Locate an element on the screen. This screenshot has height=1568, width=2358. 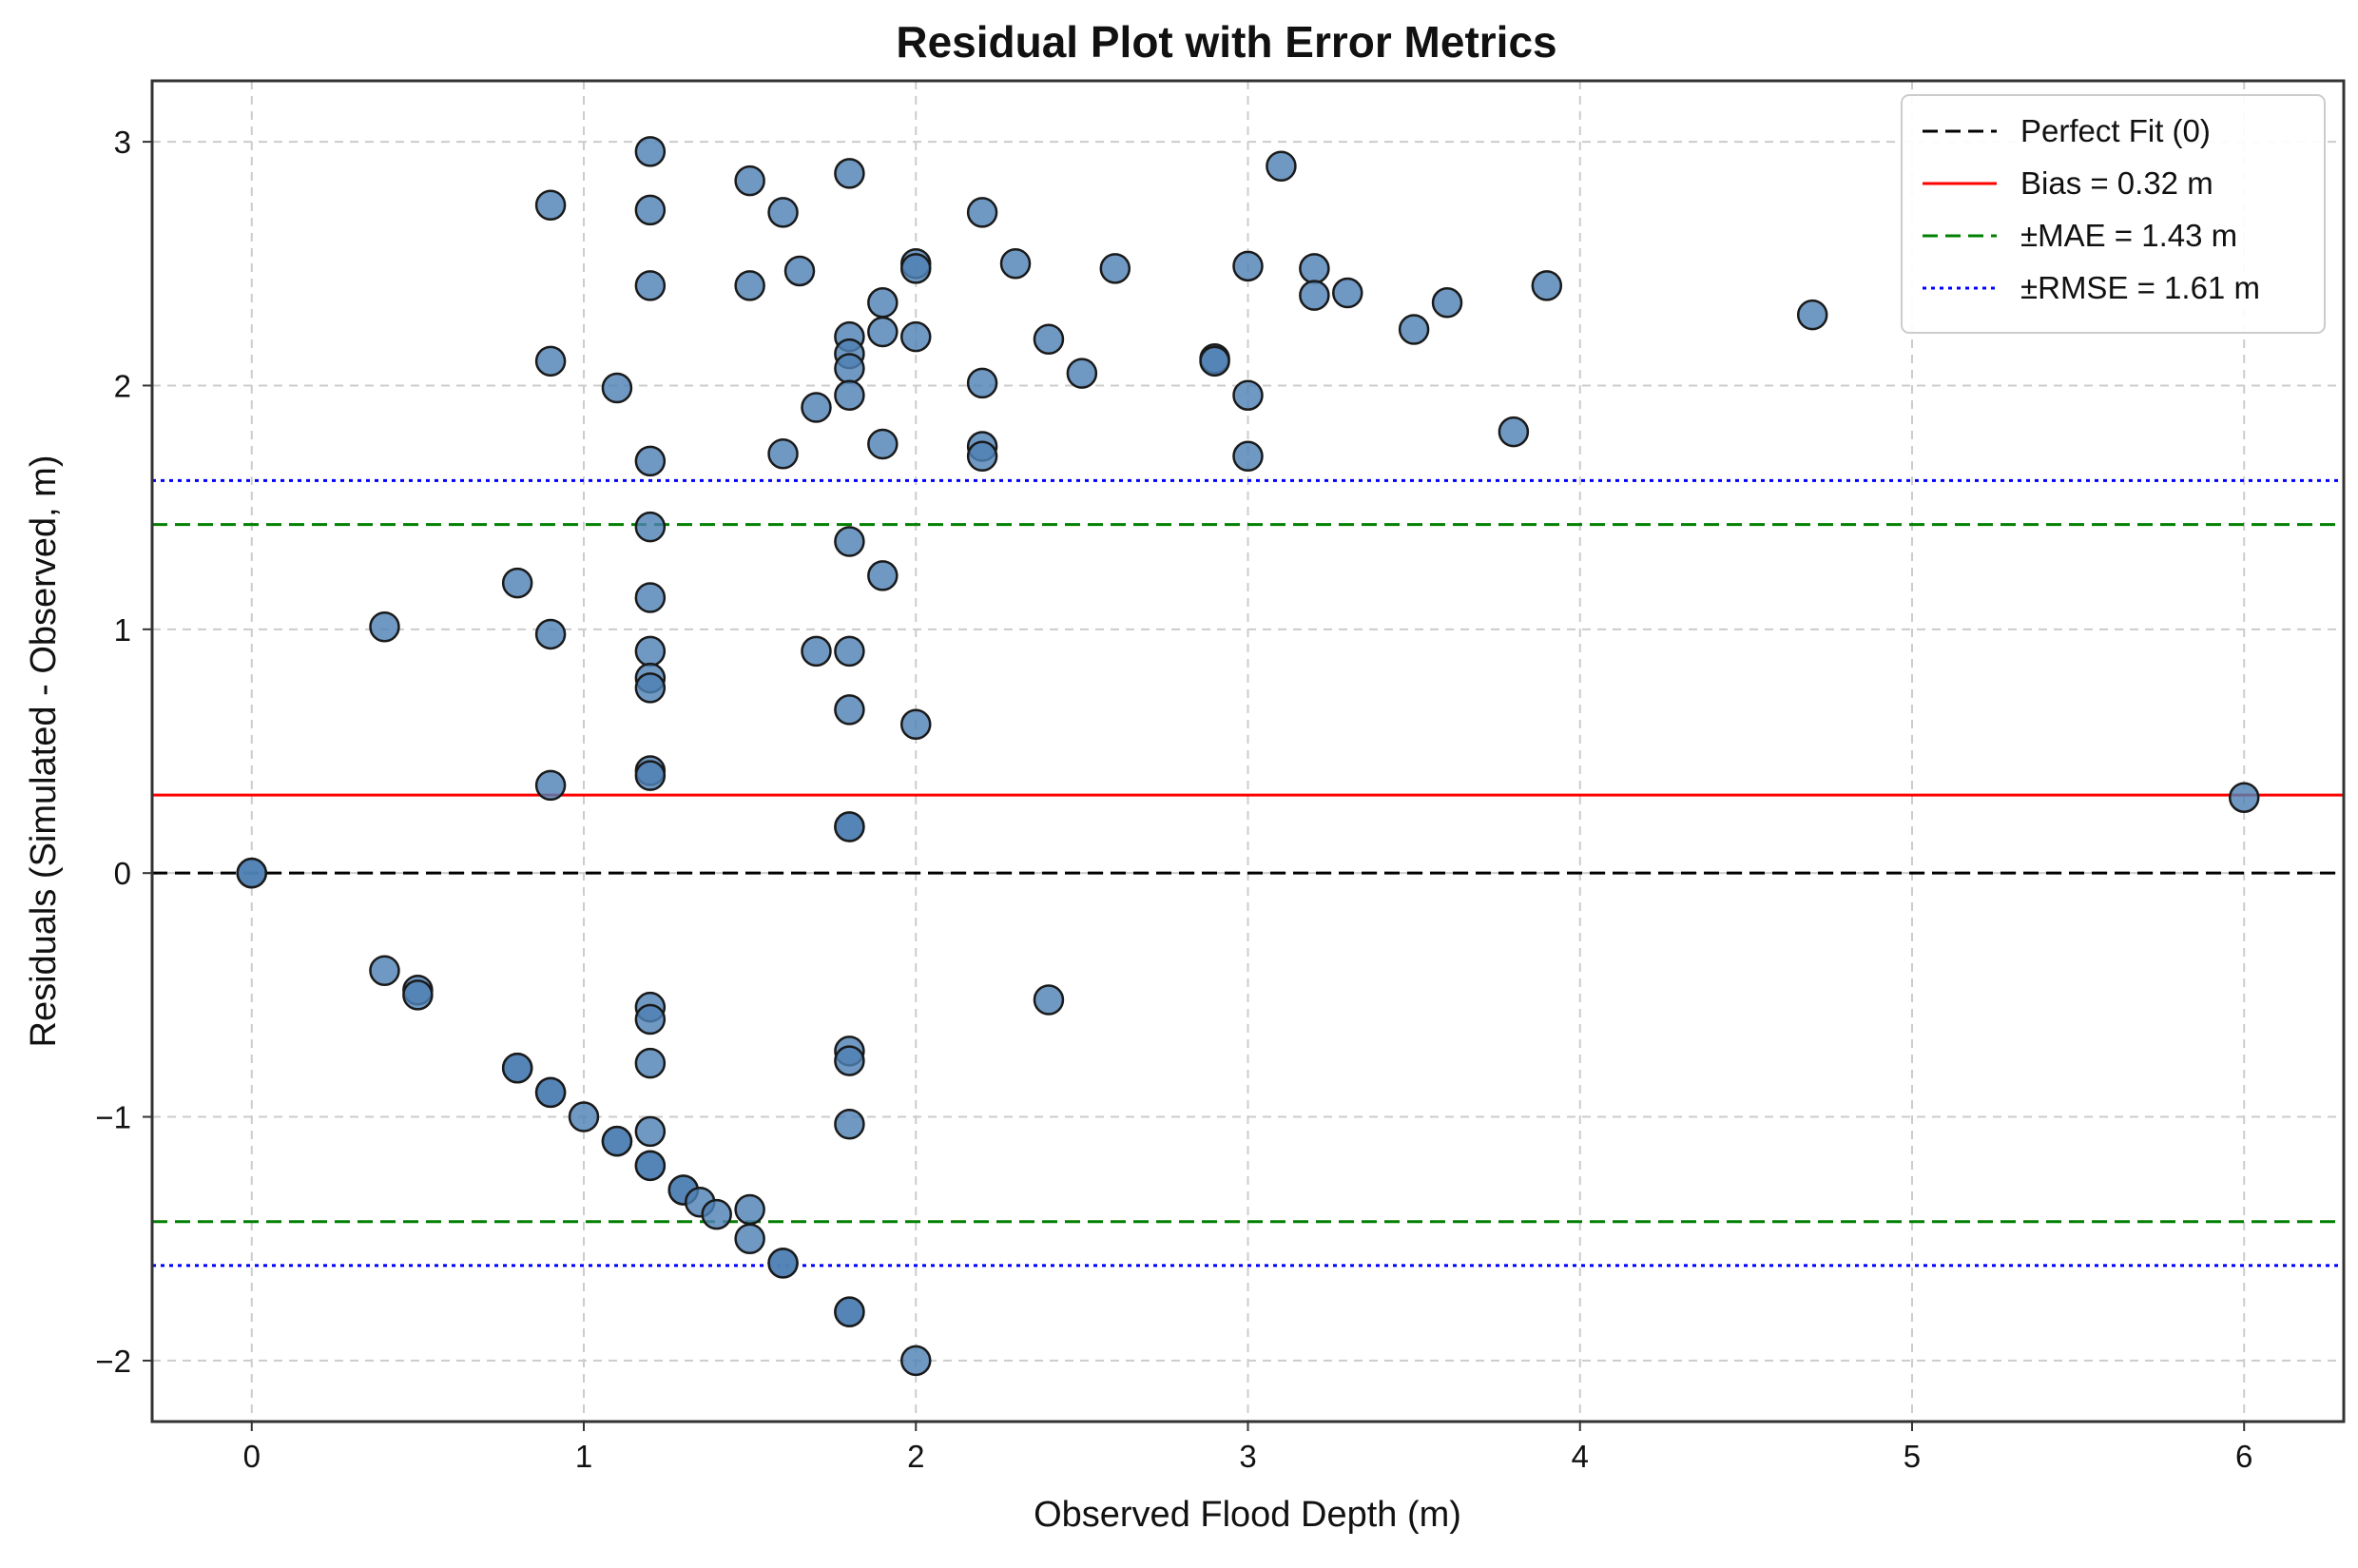
y-tick-label: −2 is located at coordinates (113, 1361).